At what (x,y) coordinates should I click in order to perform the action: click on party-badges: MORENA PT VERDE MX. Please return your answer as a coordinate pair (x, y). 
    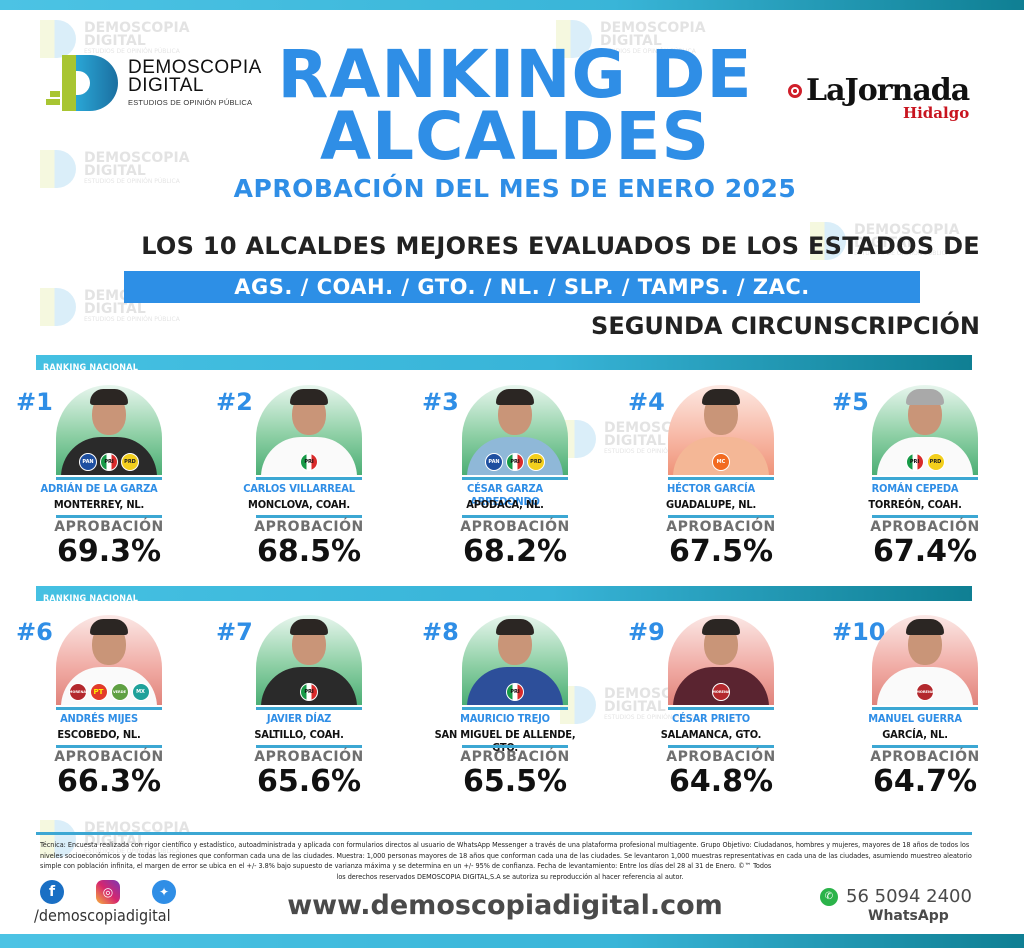
    Looking at the image, I should click on (109, 692).